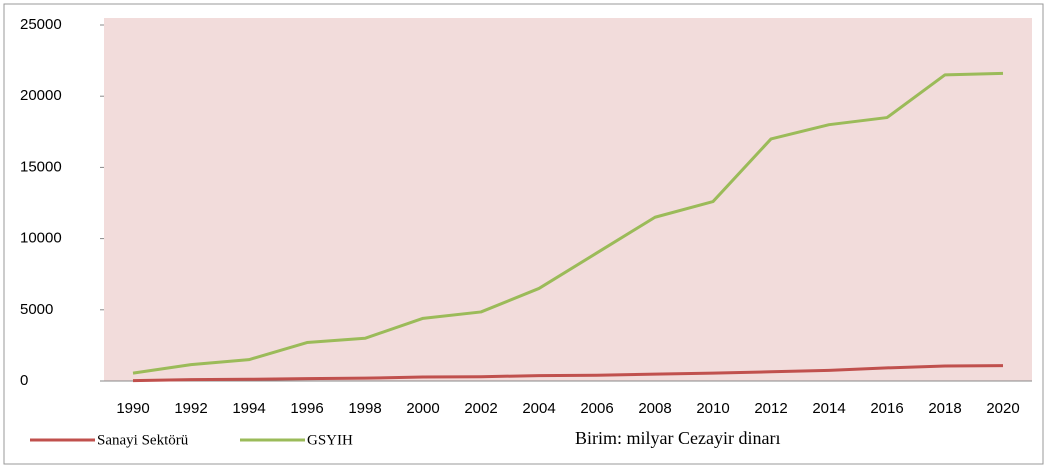 The width and height of the screenshot is (1048, 469). What do you see at coordinates (422, 408) in the screenshot?
I see `x-tick-label: 2000` at bounding box center [422, 408].